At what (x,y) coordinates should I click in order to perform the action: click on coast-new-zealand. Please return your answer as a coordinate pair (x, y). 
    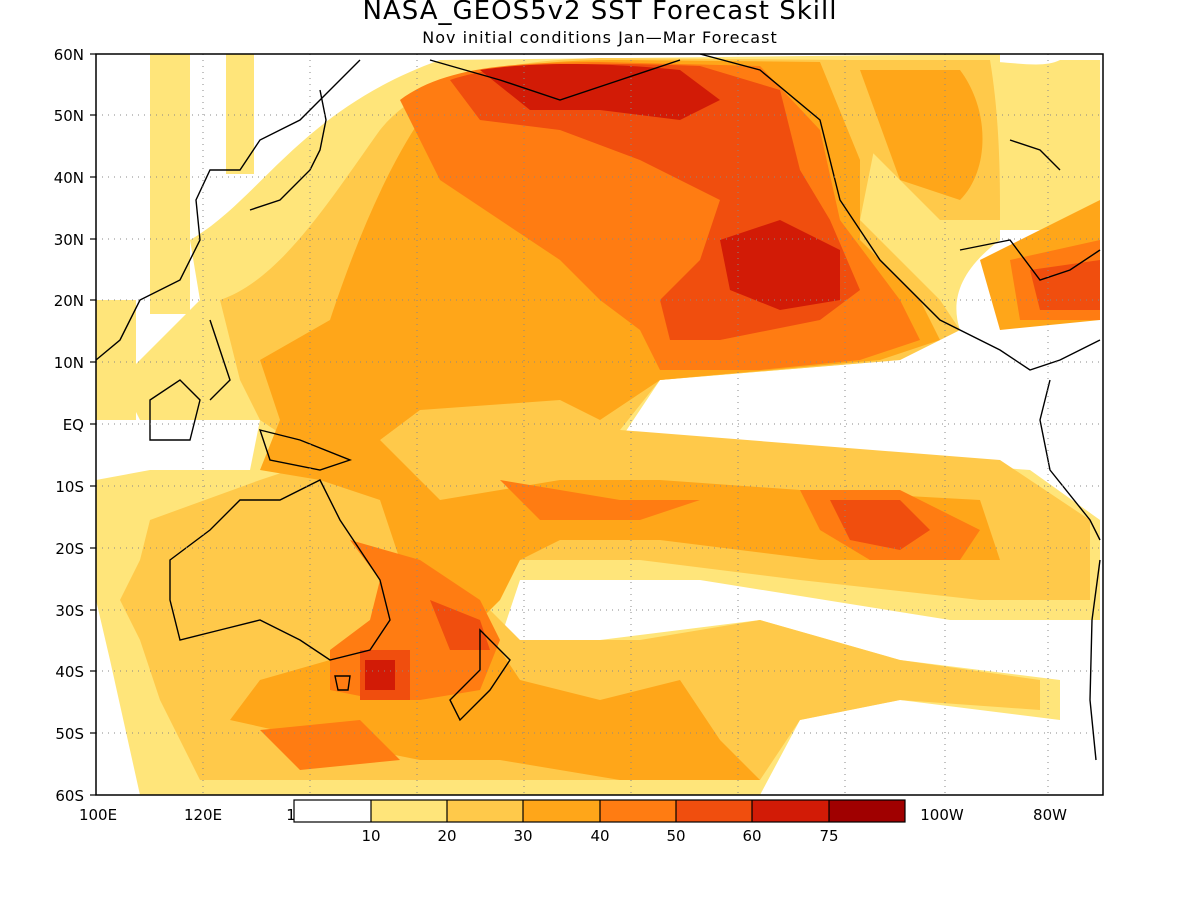
    Looking at the image, I should click on (480, 675).